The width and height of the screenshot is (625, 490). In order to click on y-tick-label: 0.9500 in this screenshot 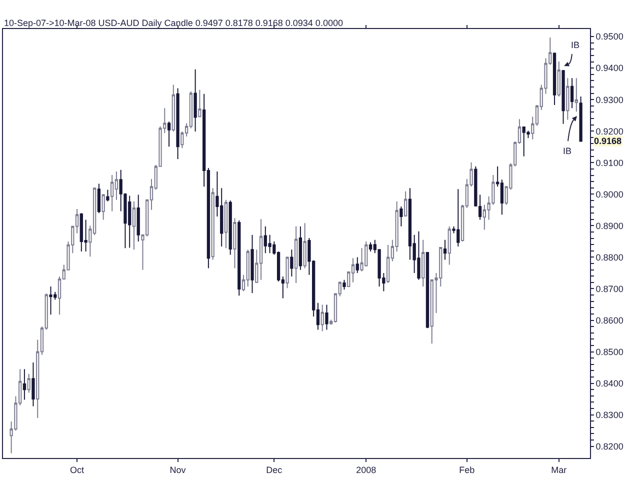, I will do `click(610, 37)`.